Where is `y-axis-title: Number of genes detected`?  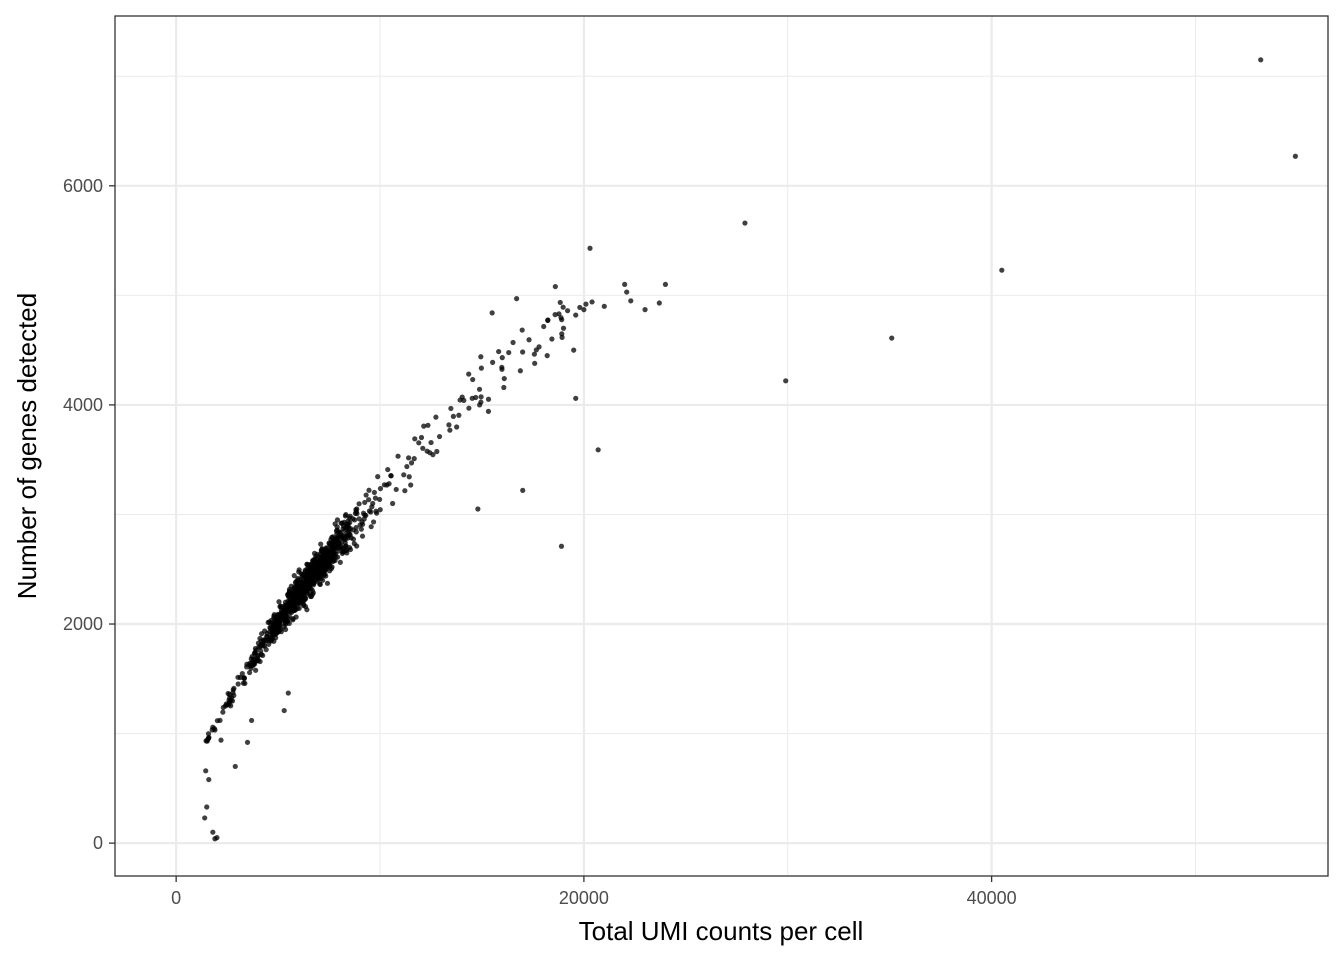
y-axis-title: Number of genes detected is located at coordinates (27, 446).